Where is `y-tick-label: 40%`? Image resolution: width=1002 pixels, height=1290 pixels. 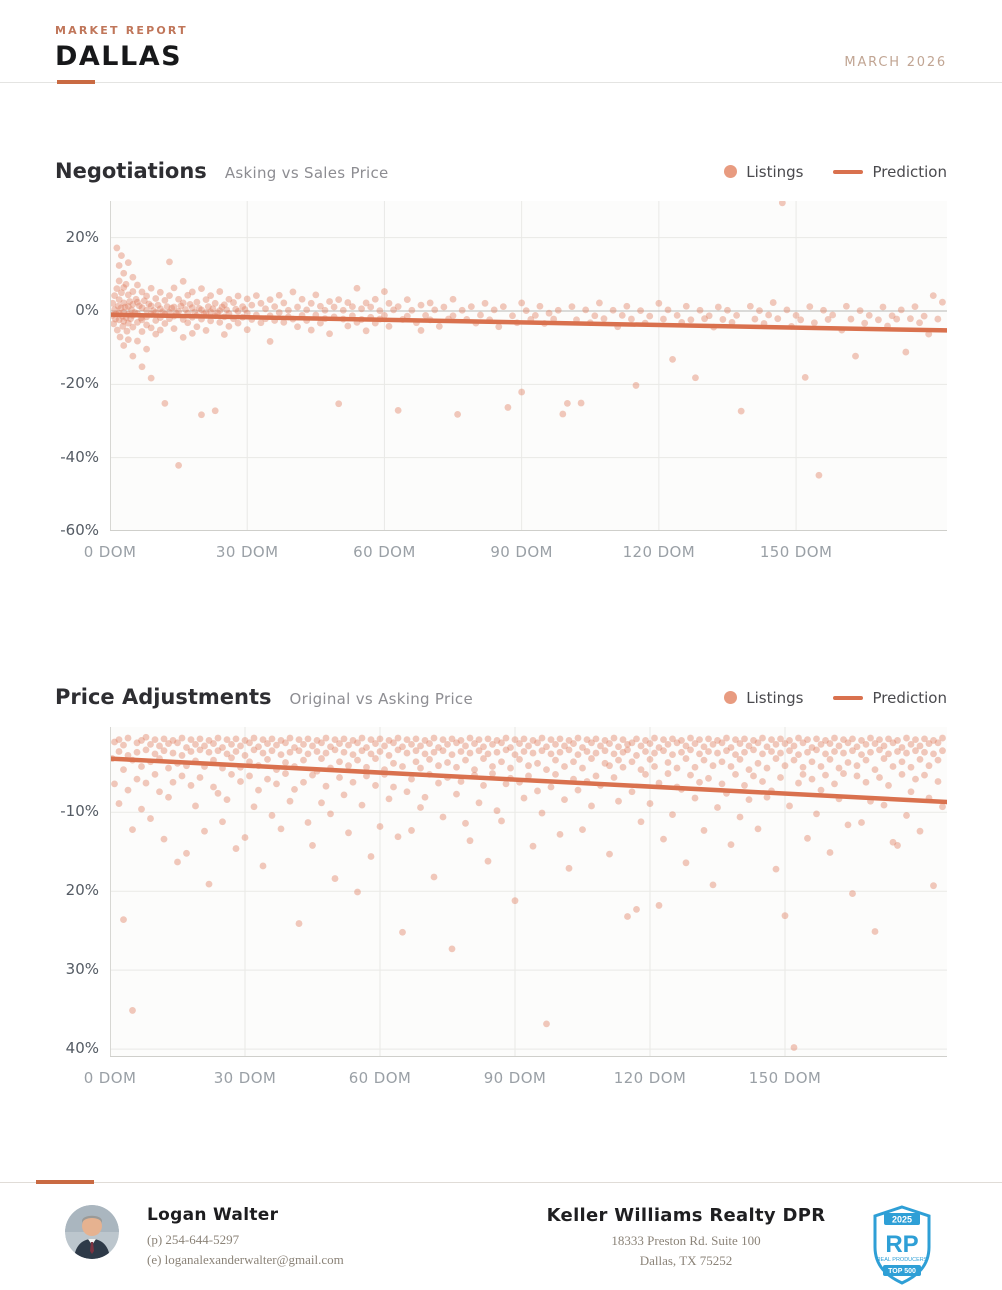 y-tick-label: 40% is located at coordinates (82, 1048).